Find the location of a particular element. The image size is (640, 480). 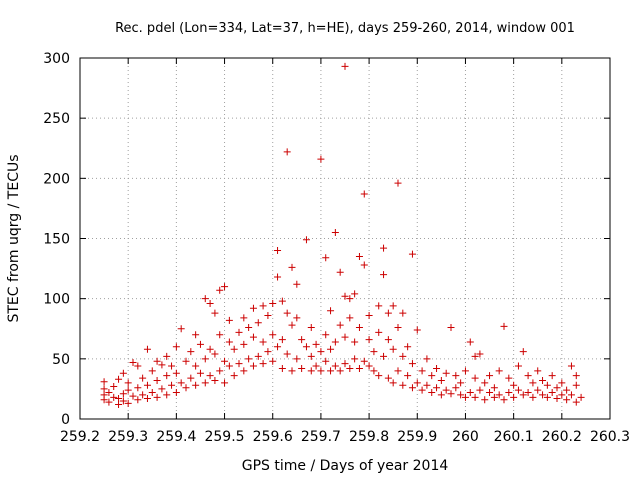

x-tick-label: 259.6 is located at coordinates (273, 437).